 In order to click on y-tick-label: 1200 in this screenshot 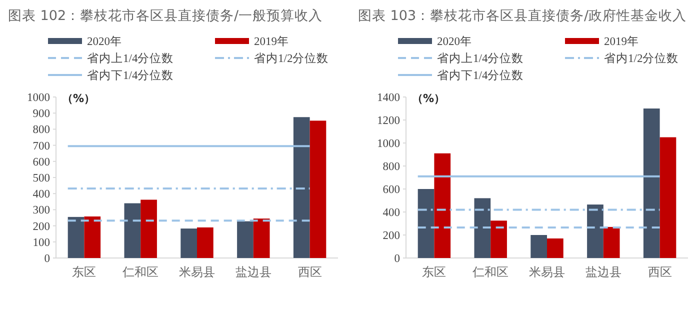, I will do `click(388, 121)`.